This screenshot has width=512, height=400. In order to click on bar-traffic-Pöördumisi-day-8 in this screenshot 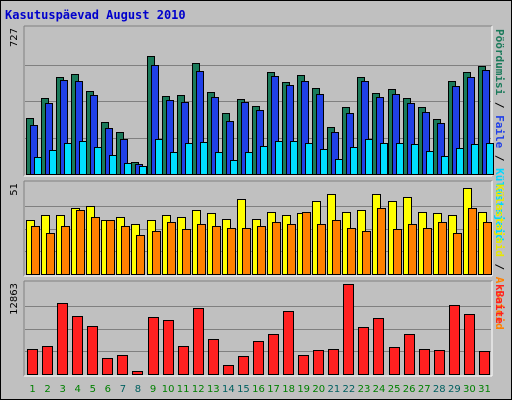, I will do `click(143, 170)`.